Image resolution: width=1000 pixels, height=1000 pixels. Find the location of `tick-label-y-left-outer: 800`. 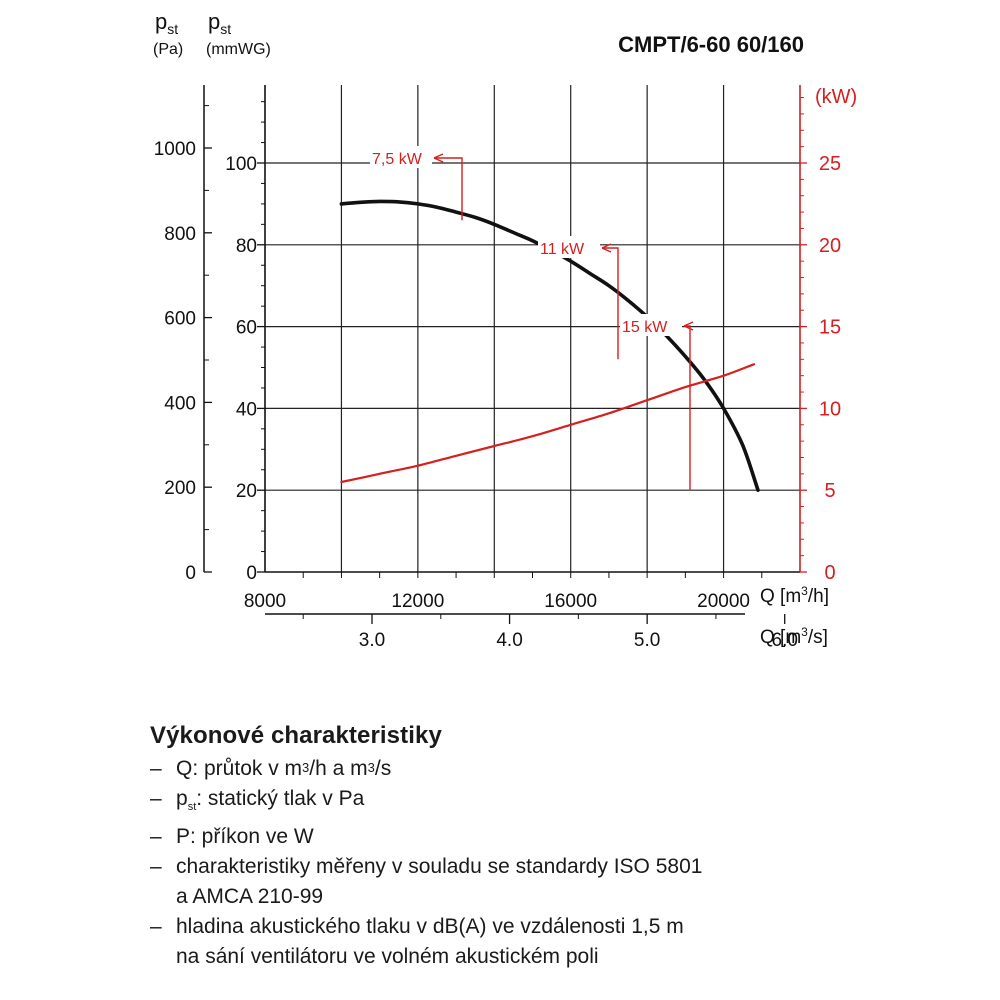

tick-label-y-left-outer: 800 is located at coordinates (180, 234).